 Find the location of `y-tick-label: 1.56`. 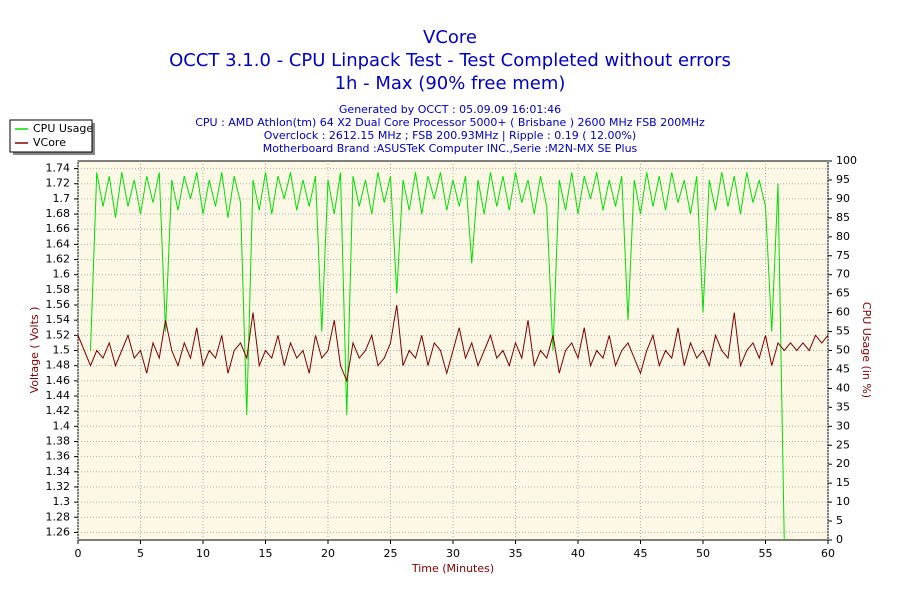

y-tick-label: 1.56 is located at coordinates (58, 304).